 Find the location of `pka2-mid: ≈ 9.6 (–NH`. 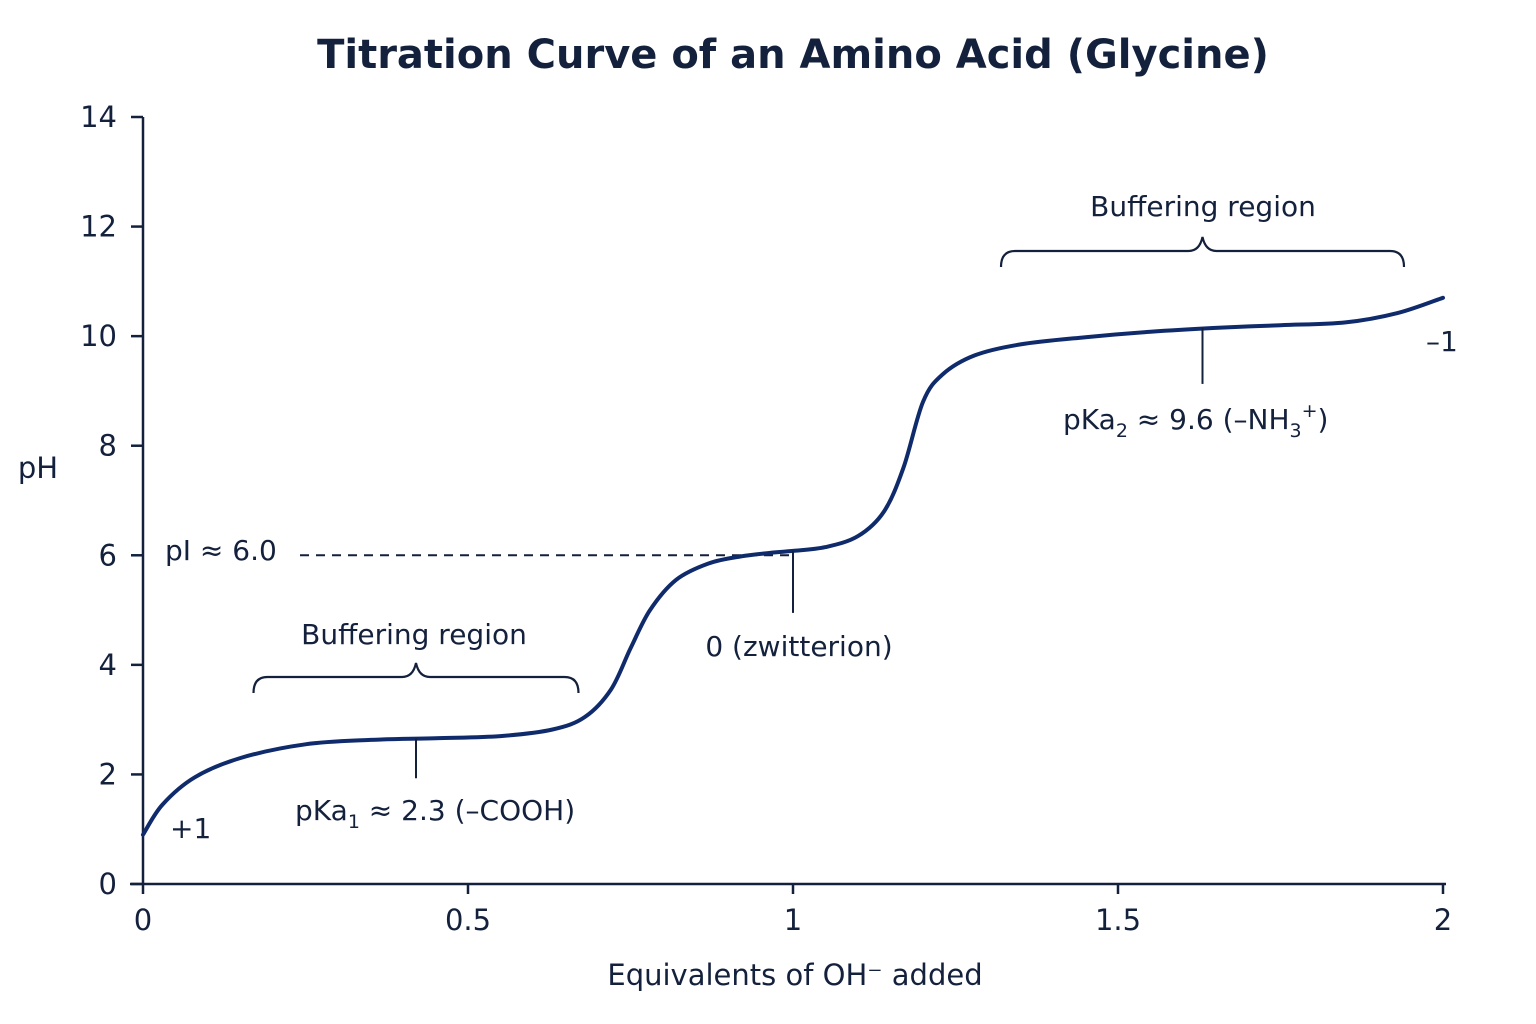

pka2-mid: ≈ 9.6 (–NH is located at coordinates (1209, 419).